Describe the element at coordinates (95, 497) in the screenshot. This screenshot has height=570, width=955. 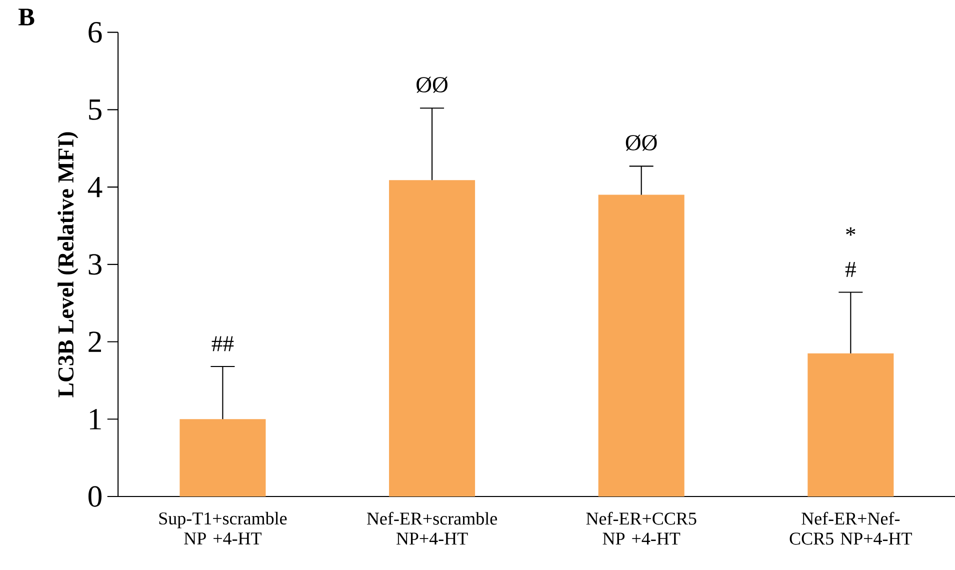
I see `y-tick-label: 0` at that location.